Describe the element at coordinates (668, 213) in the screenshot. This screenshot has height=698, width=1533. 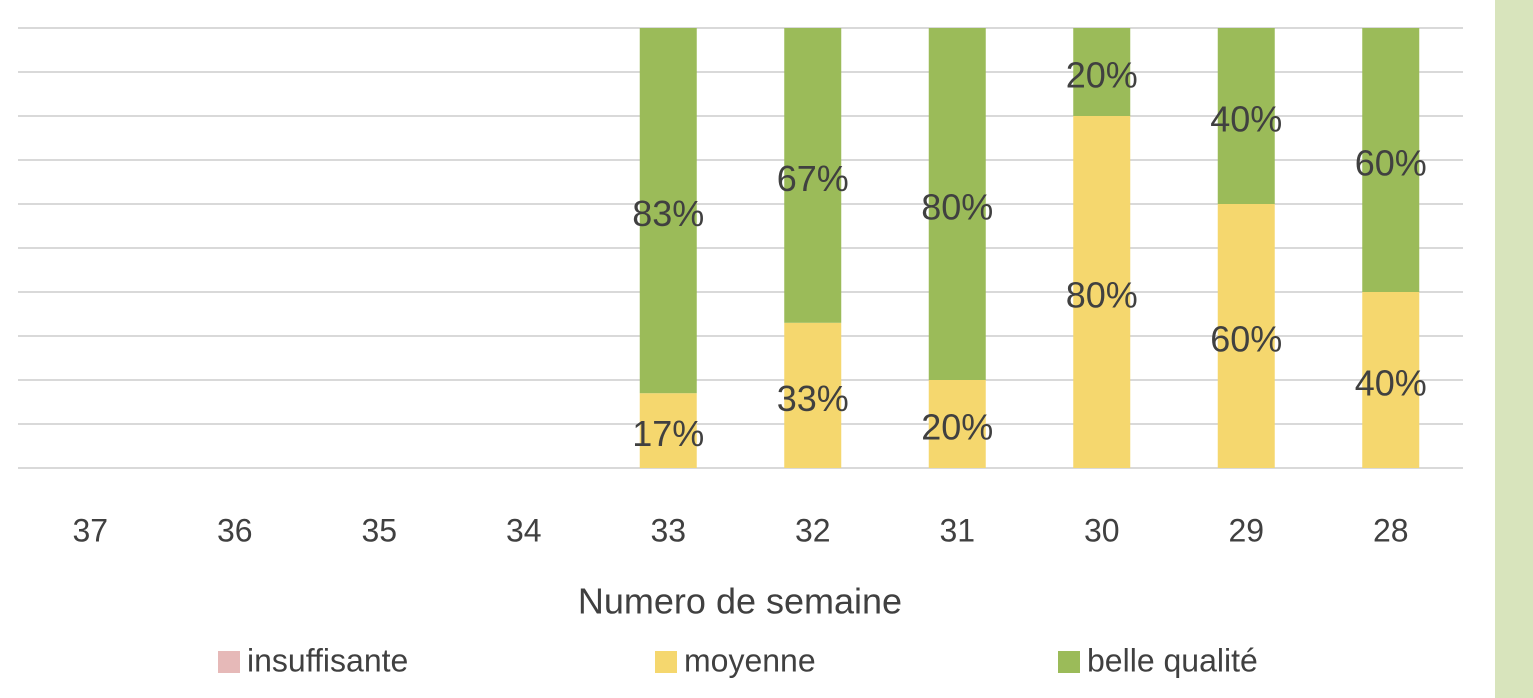
I see `data-label: 83%` at that location.